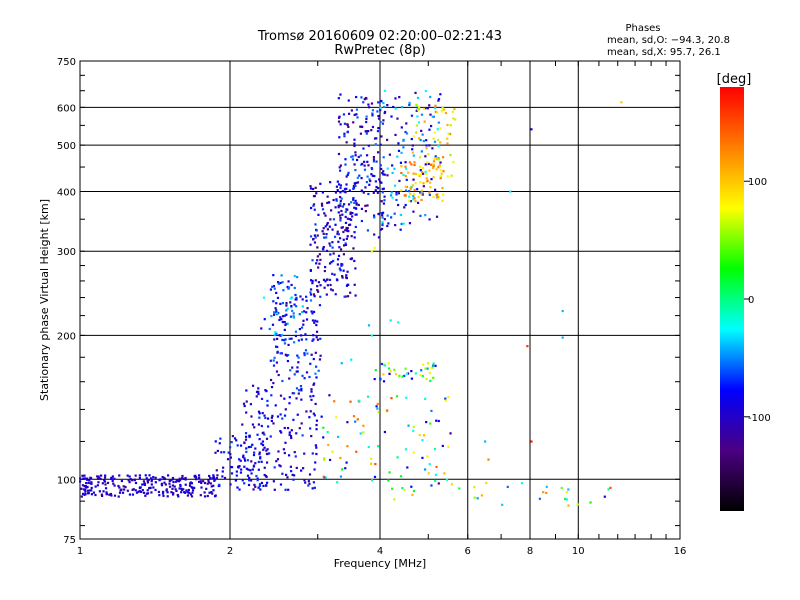 This screenshot has width=800, height=600. I want to click on phase-heading: Phases, so click(642, 28).